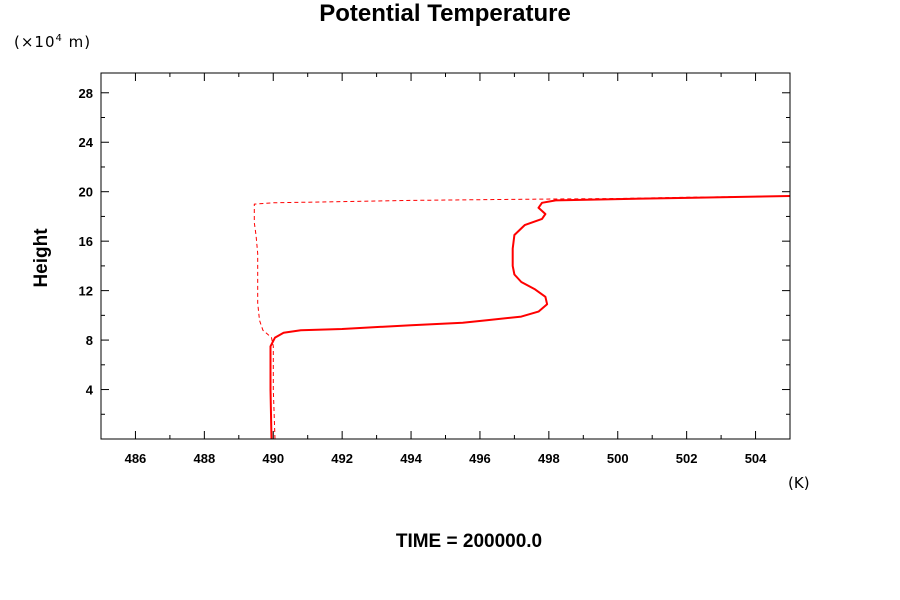 Image resolution: width=900 pixels, height=600 pixels. What do you see at coordinates (90, 390) in the screenshot?
I see `y-tick-label: 4` at bounding box center [90, 390].